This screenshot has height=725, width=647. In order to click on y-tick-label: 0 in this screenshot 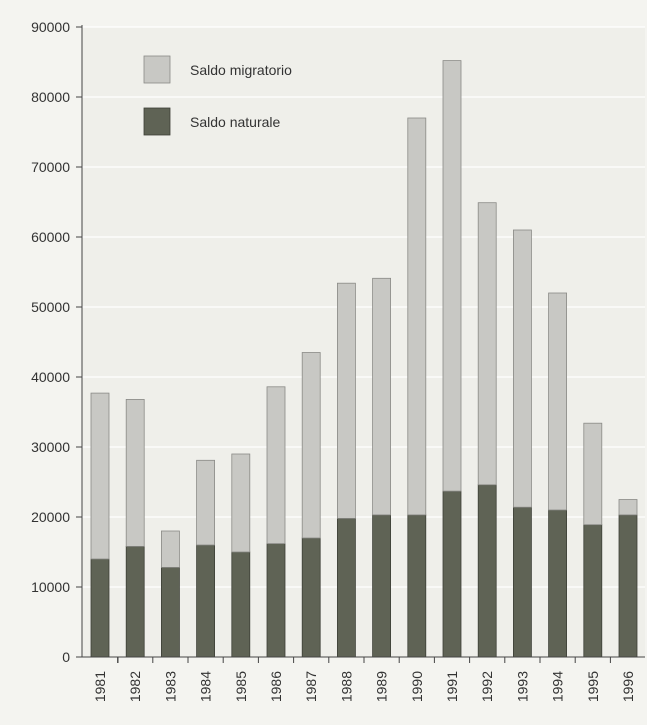, I will do `click(66, 657)`.